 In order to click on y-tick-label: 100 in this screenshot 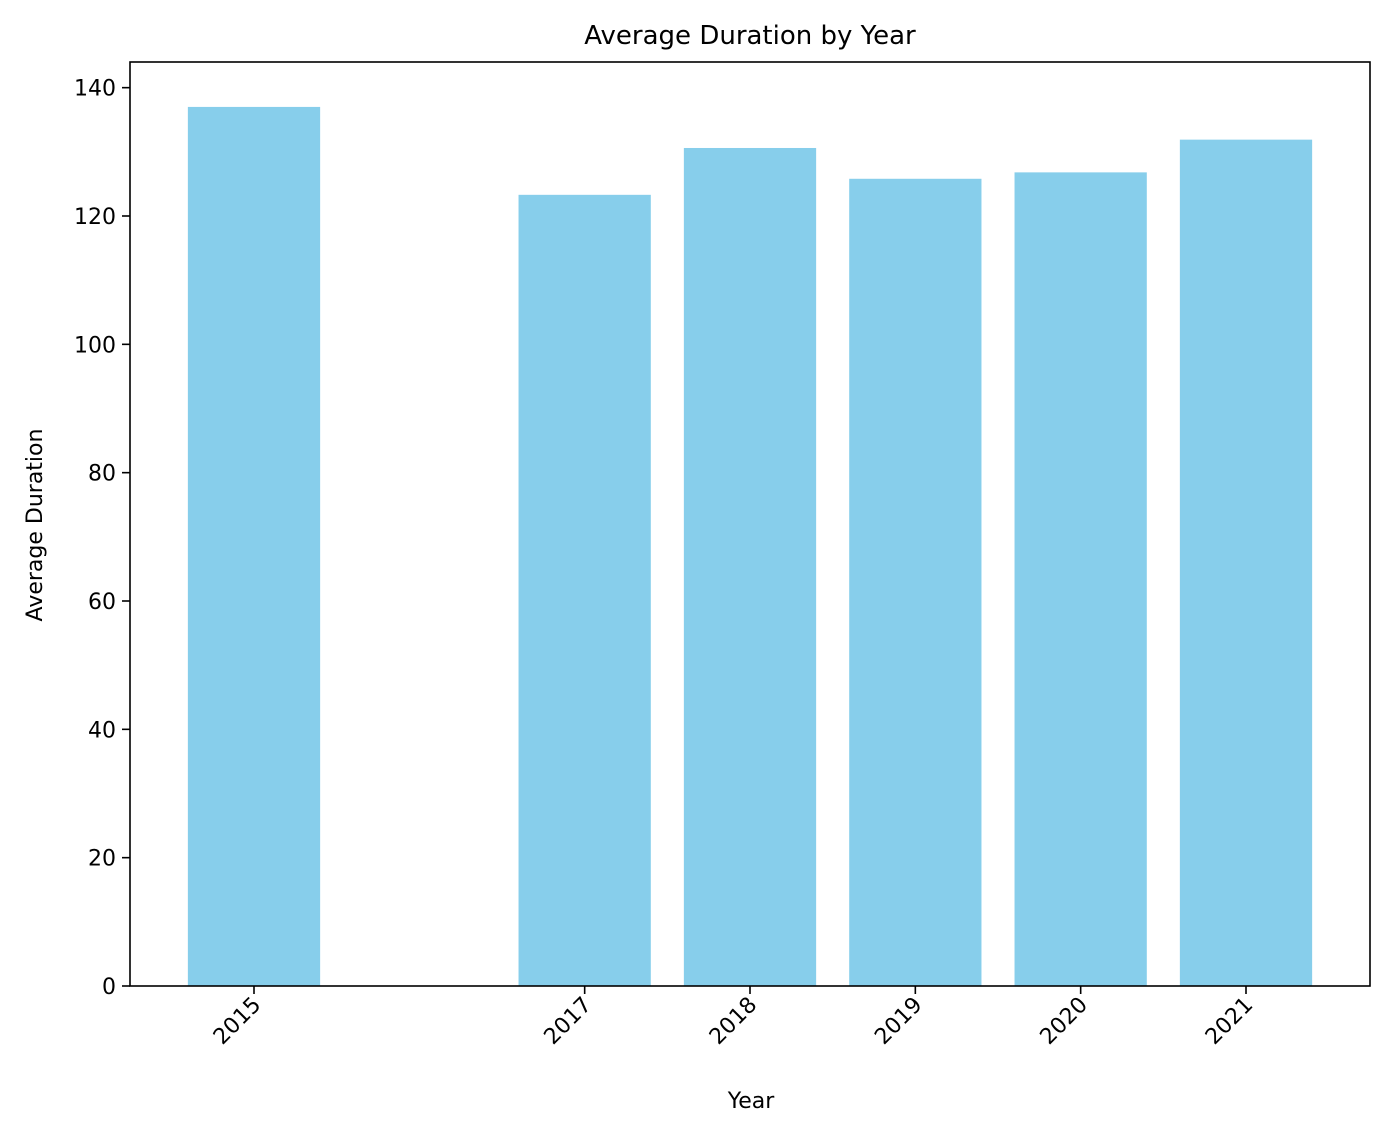, I will do `click(95, 345)`.